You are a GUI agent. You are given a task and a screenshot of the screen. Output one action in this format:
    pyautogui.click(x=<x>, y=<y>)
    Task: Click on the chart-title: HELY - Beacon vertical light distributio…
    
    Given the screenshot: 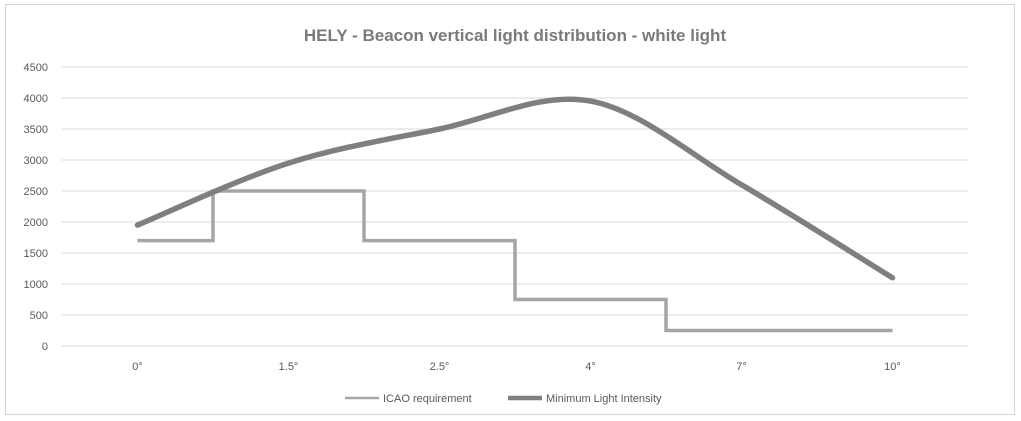 What is the action you would take?
    pyautogui.click(x=515, y=35)
    